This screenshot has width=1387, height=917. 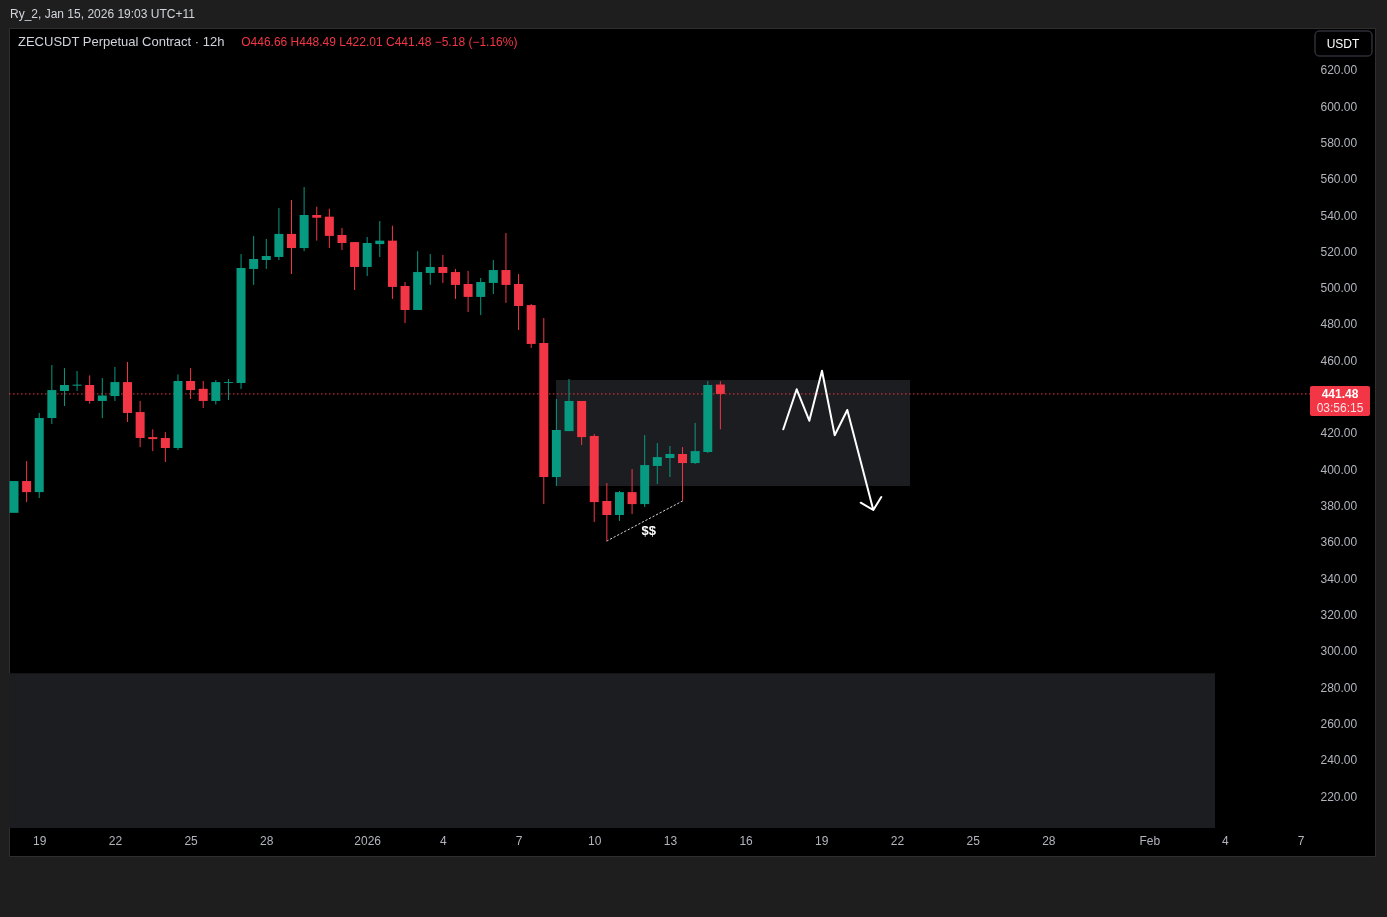 What do you see at coordinates (670, 840) in the screenshot?
I see `x-tick-label: 13` at bounding box center [670, 840].